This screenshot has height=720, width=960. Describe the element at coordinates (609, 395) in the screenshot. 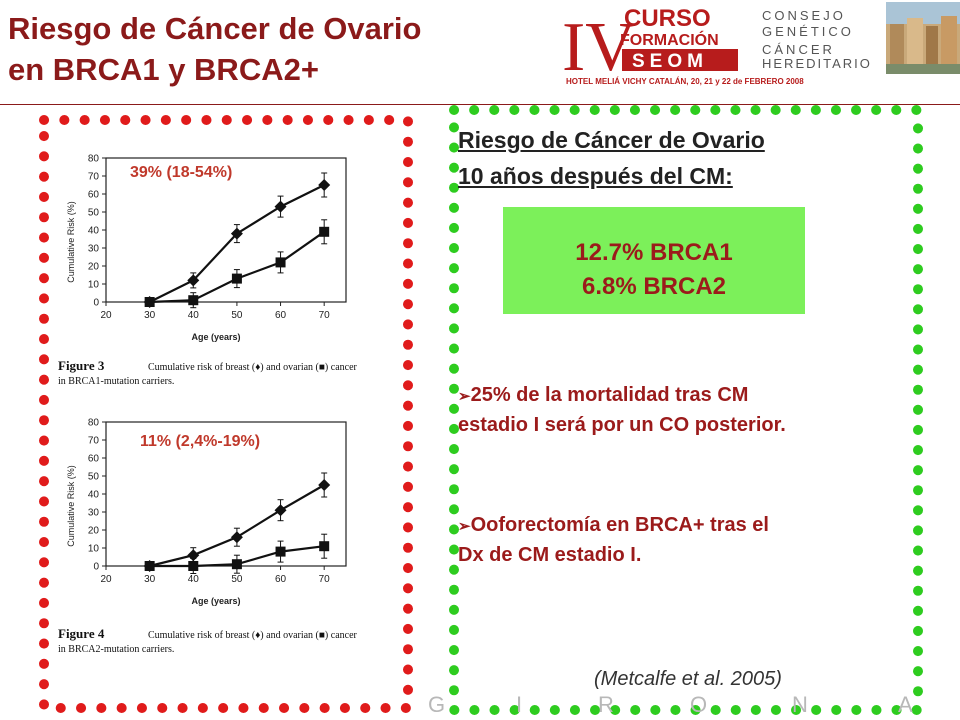

I see `bullet1-line1: 25% de la mortalidad tras CM` at that location.